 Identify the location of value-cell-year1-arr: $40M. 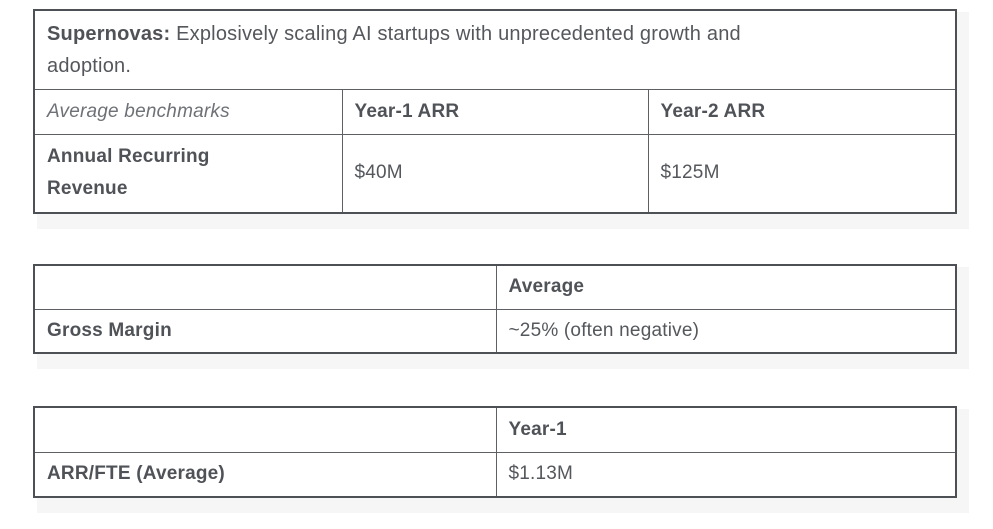
(495, 173).